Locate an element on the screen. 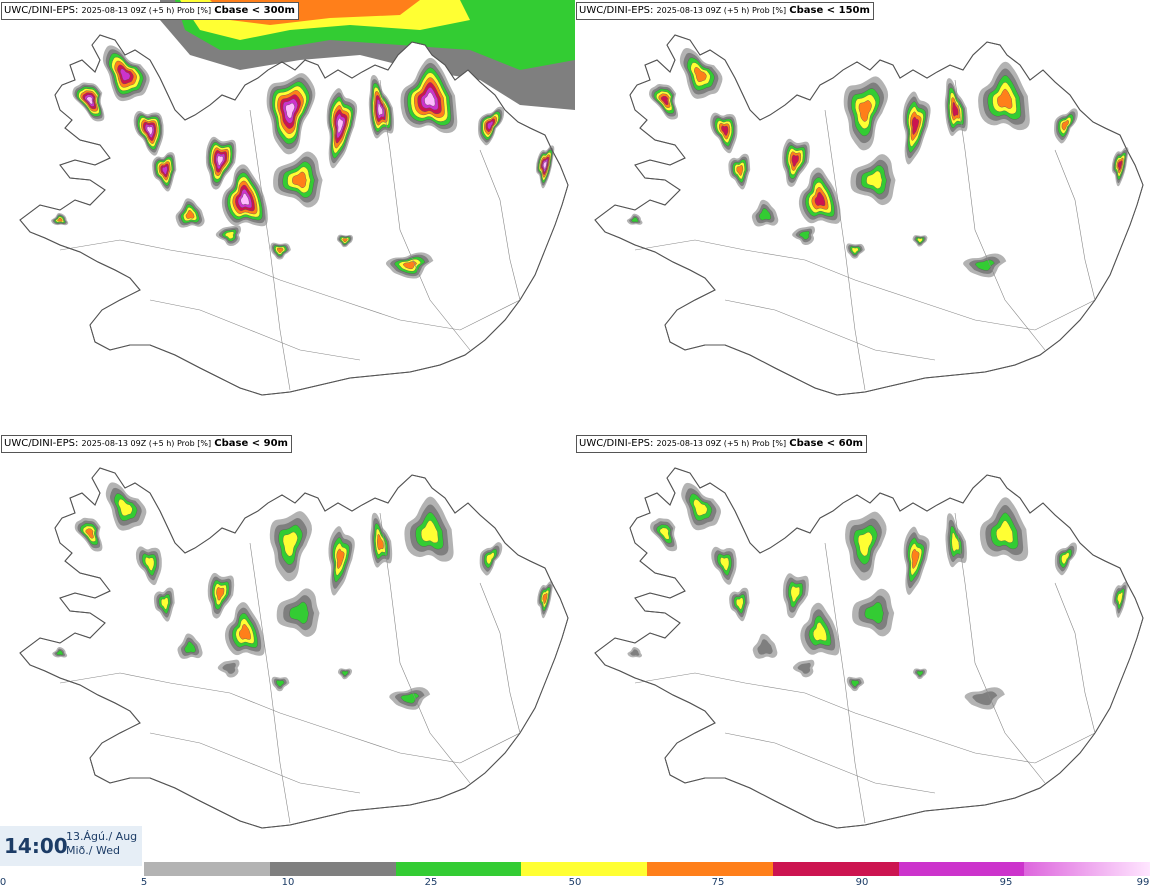 The image size is (1150, 891). legend-tick-label: 10 is located at coordinates (288, 882).